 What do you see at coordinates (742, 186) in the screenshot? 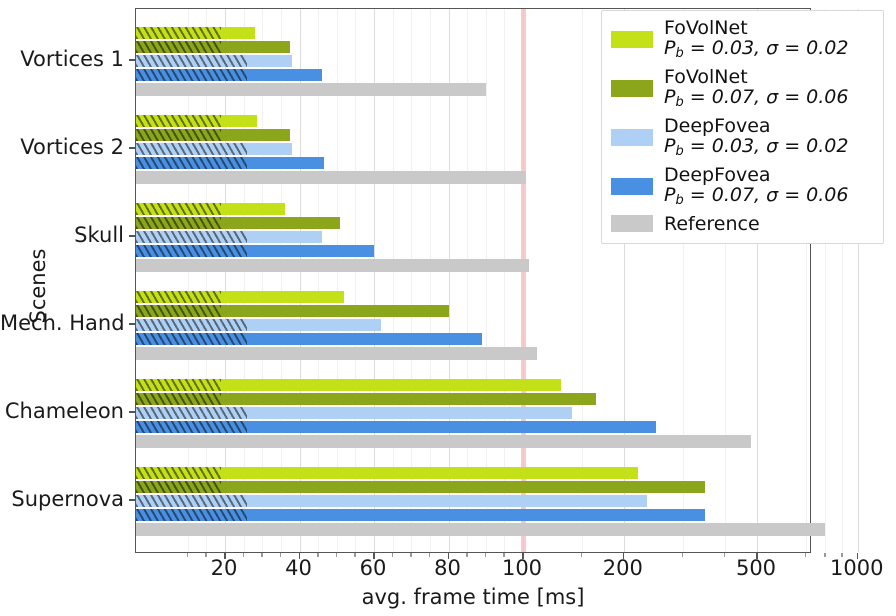
I see `legend-item: DeepFovea Pb = 0.07, σ = 0.06` at bounding box center [742, 186].